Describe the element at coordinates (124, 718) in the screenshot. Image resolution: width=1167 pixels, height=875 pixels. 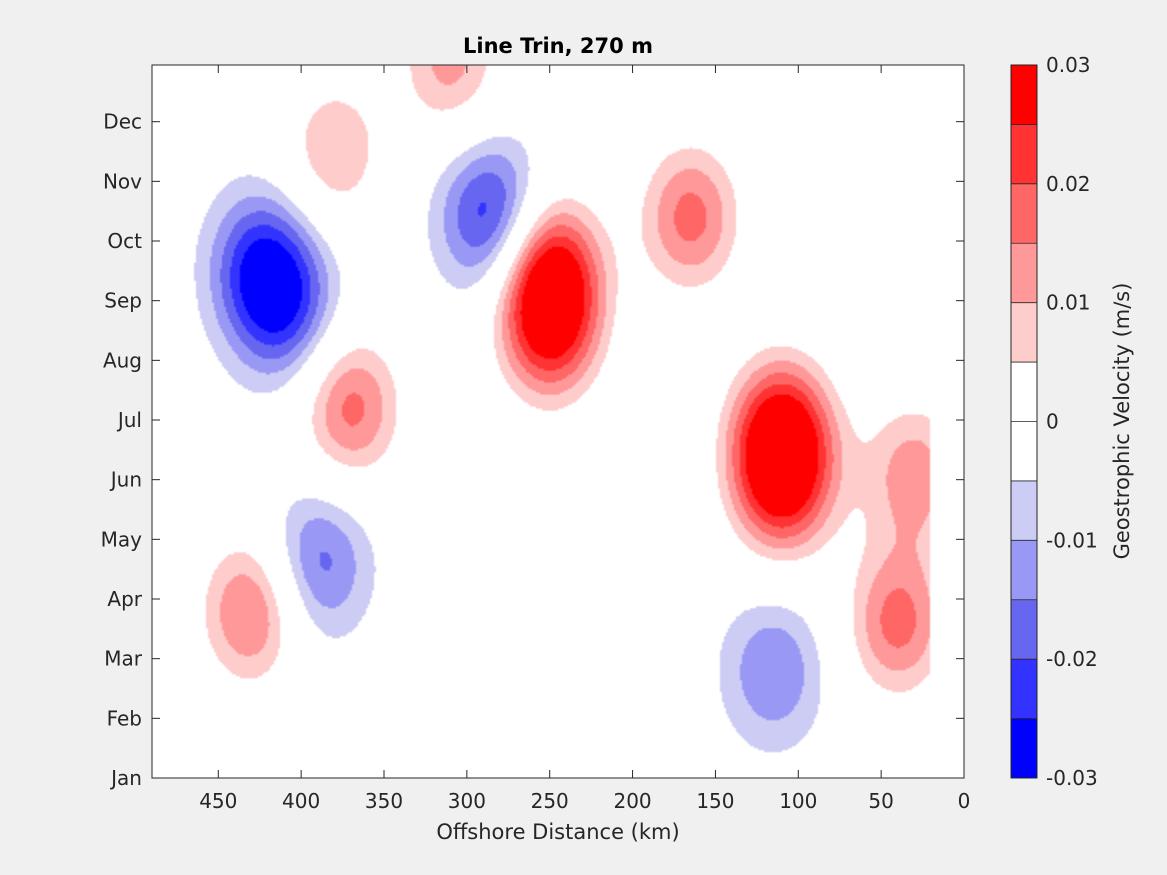
I see `y-tick-label: Feb` at that location.